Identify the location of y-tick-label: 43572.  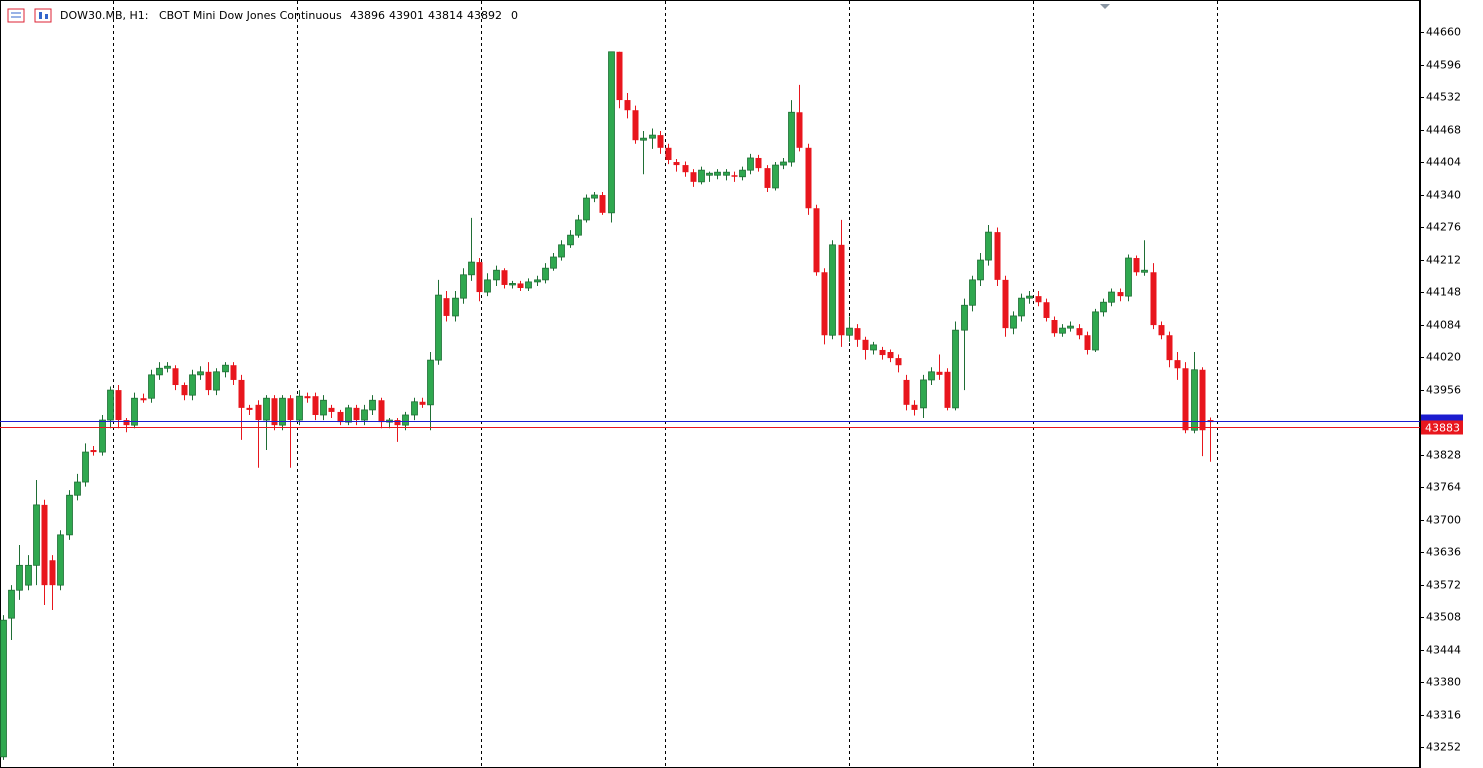
(1443, 585).